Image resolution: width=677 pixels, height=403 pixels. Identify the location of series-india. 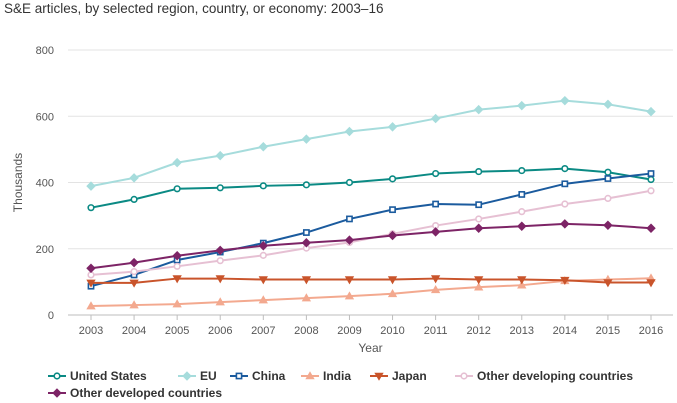
(371, 291).